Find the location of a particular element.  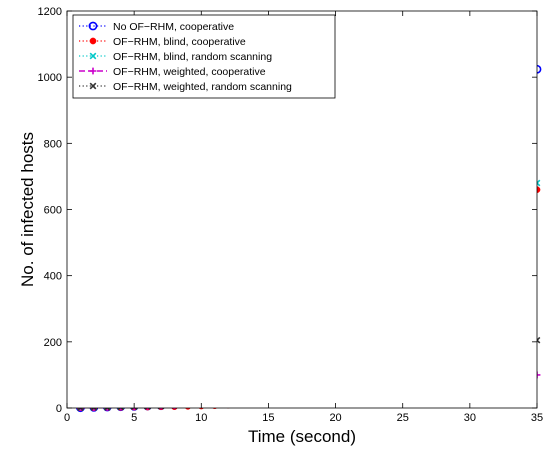

legend-item: OF−RHM, blind, cooperative is located at coordinates (162, 42).